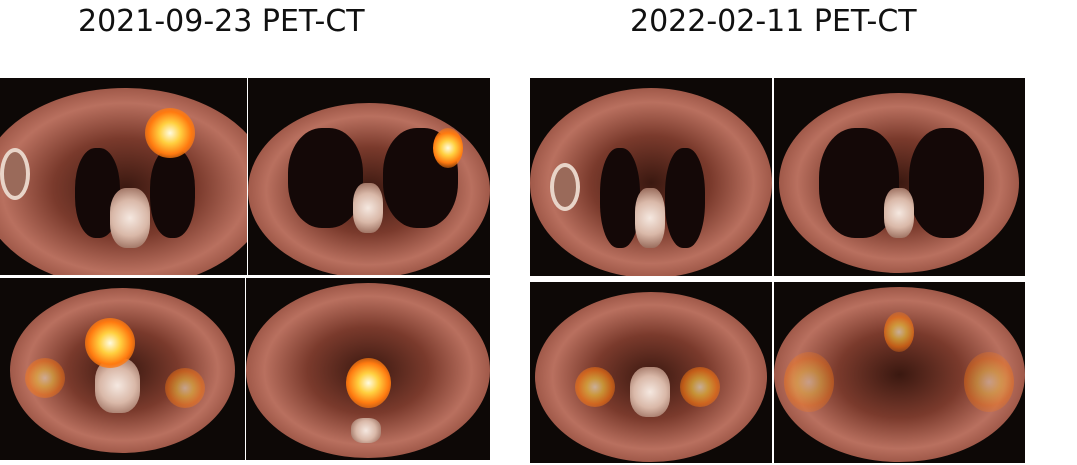 The height and width of the screenshot is (465, 1077). I want to click on scan-2021-pelvis, so click(368, 369).